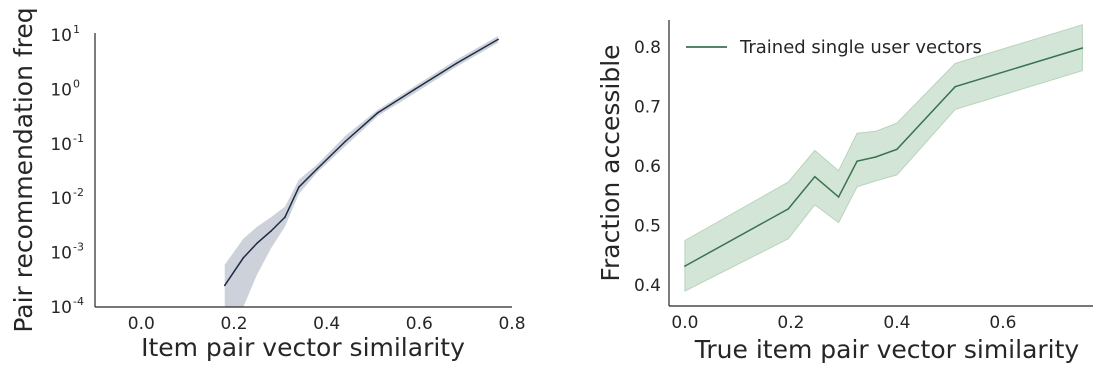  I want to click on right-y-tick-label: 0.6, so click(647, 167).